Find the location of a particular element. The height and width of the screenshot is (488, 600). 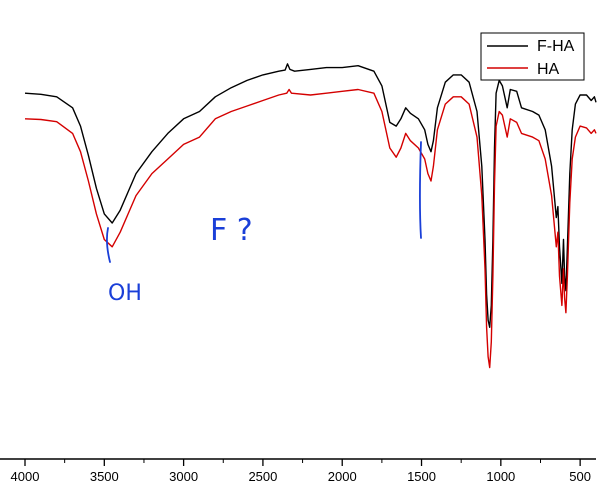

x-tick-label-1000: 1000 is located at coordinates (500, 476).